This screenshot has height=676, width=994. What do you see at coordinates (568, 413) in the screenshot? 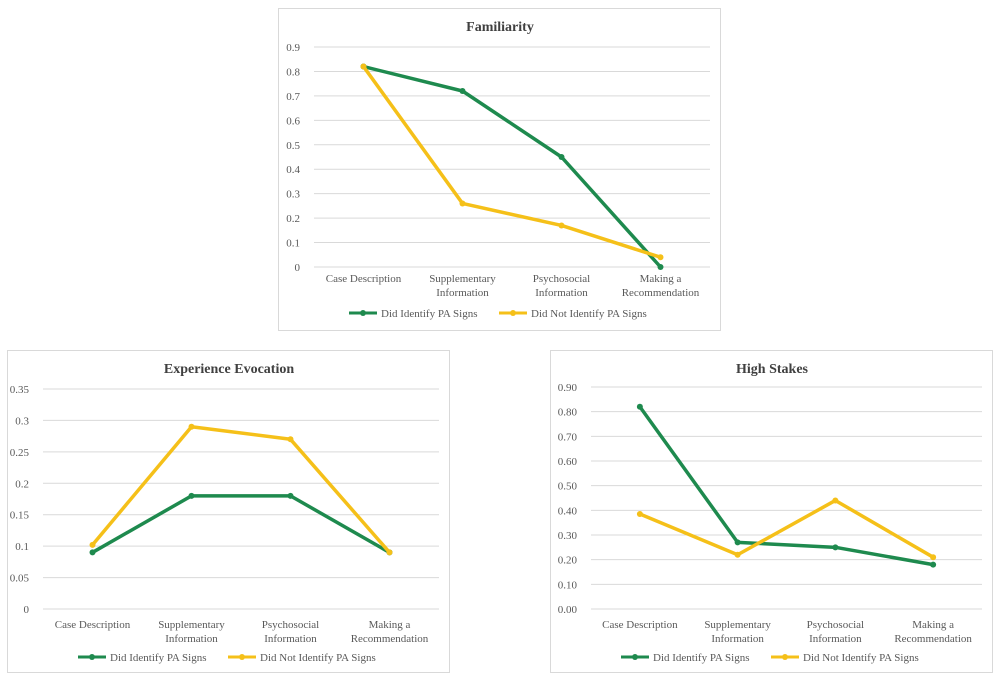
I see `y-tick-label: 0.80` at bounding box center [568, 413].